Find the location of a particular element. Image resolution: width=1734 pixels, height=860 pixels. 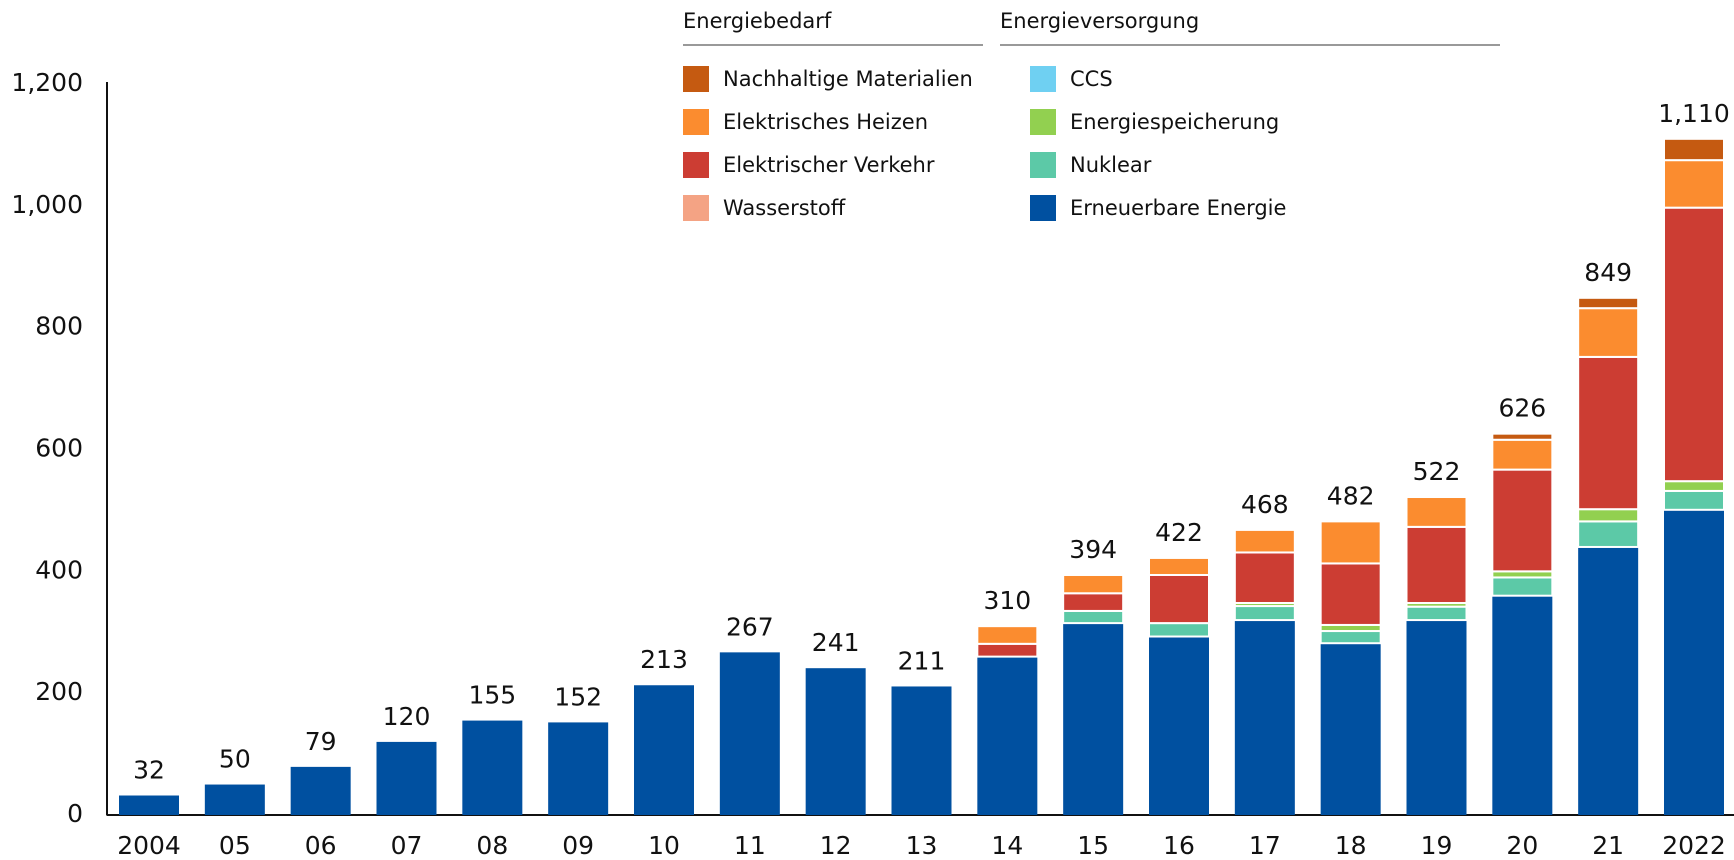

total-label: 422 is located at coordinates (1179, 532).